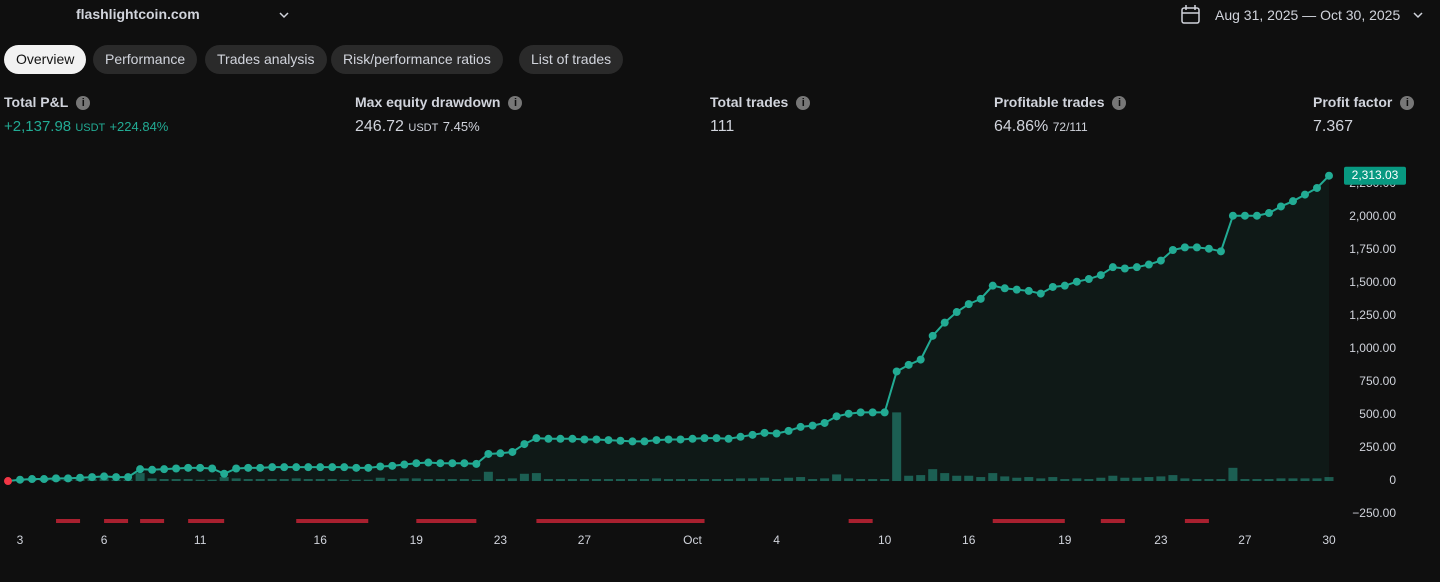 This screenshot has width=1440, height=582. I want to click on tab: Performance, so click(145, 59).